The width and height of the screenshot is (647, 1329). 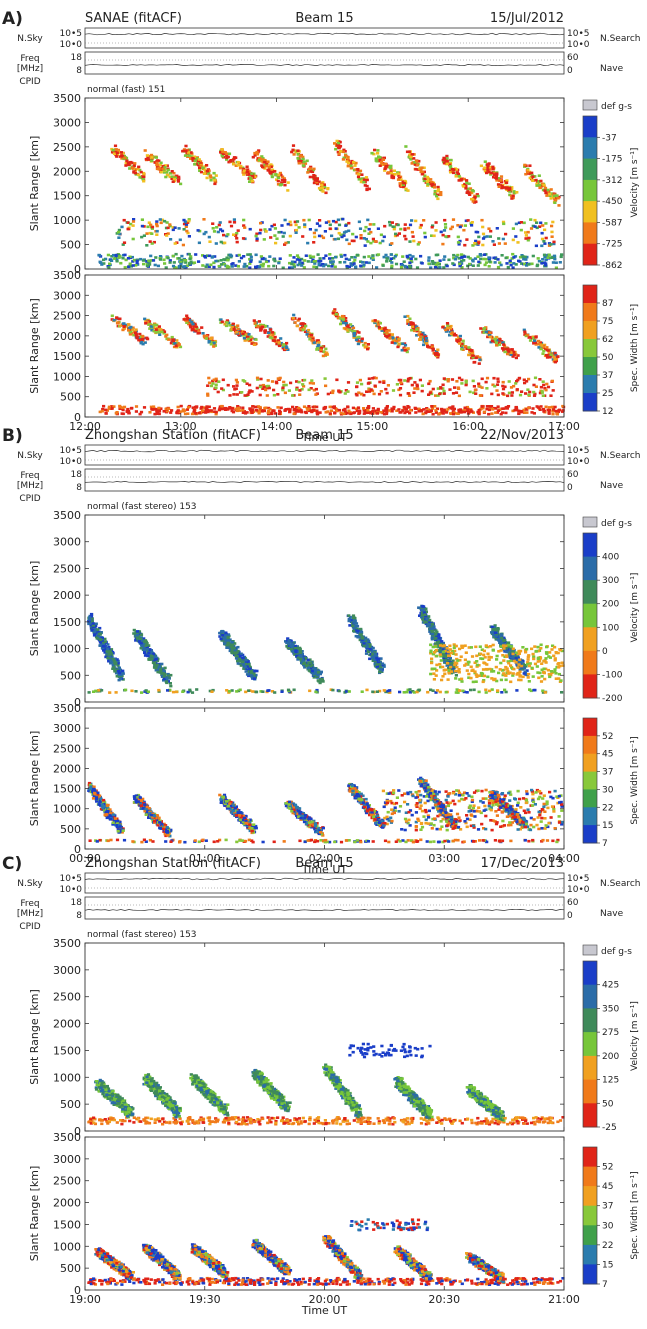 I want to click on x-tick-label: 02:00, so click(x=325, y=858).